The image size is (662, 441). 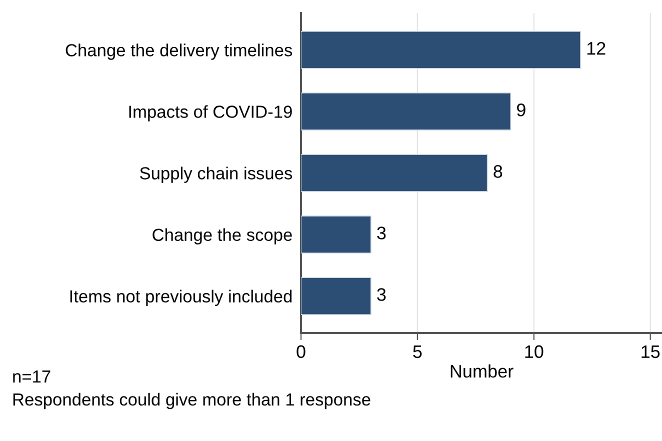 What do you see at coordinates (534, 351) in the screenshot?
I see `x-tick-label: 10` at bounding box center [534, 351].